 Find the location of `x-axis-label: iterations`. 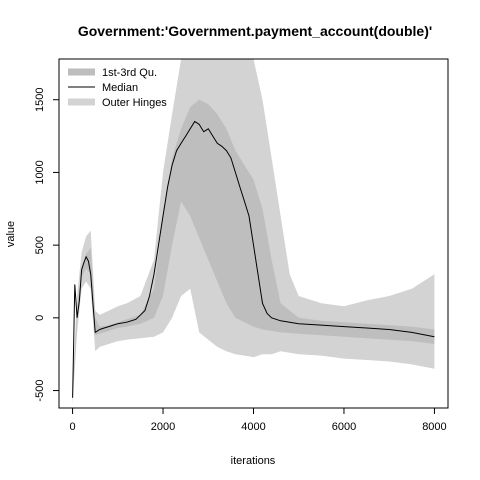

x-axis-label: iterations is located at coordinates (253, 461).